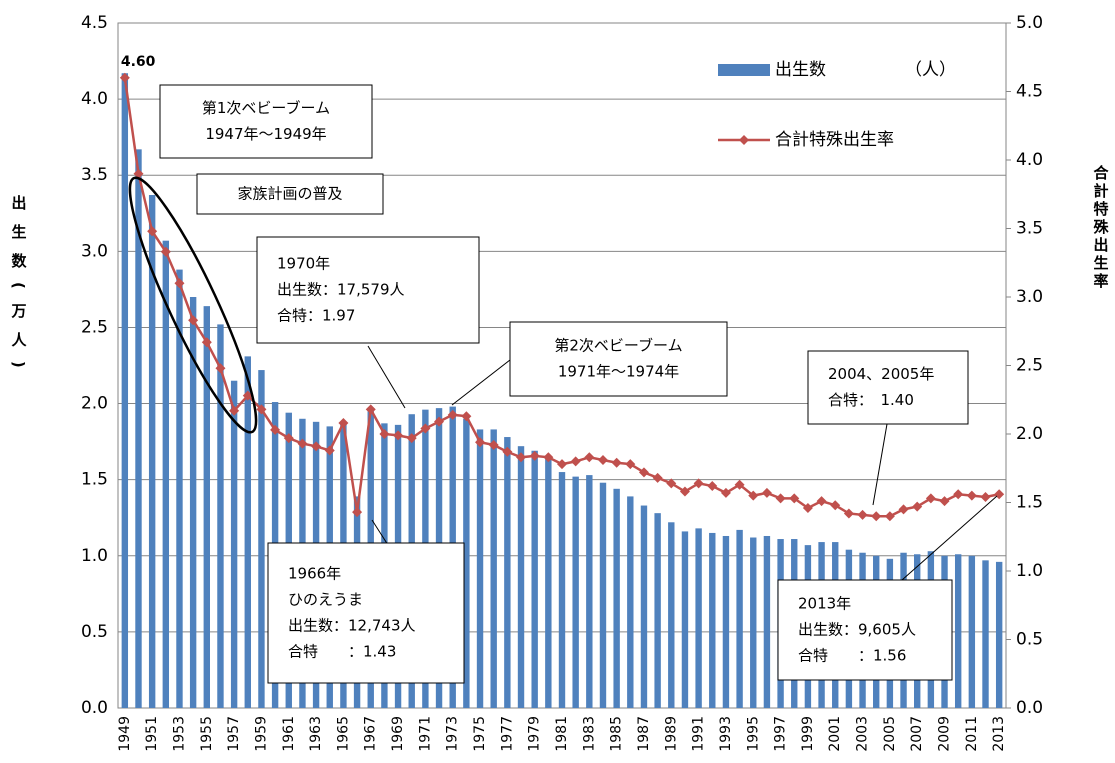 The width and height of the screenshot is (1115, 763). I want to click on x-tick-label: 1975, so click(480, 734).